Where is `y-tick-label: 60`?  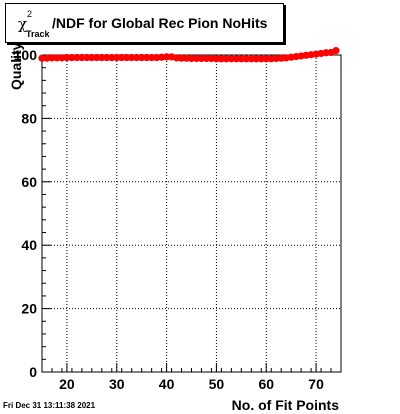
y-tick-label: 60 is located at coordinates (29, 182).